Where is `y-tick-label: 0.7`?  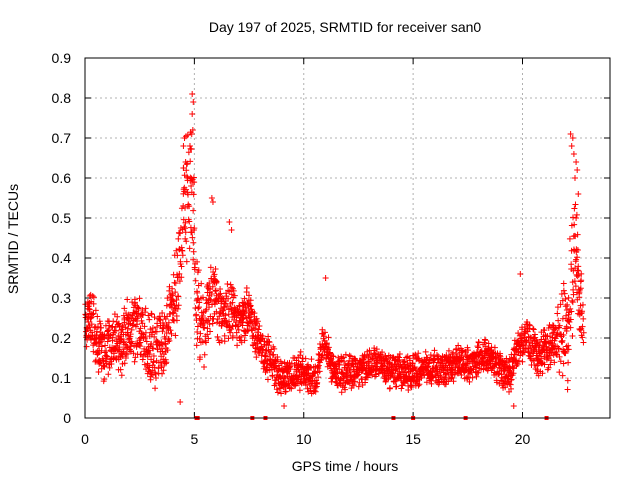 y-tick-label: 0.7 is located at coordinates (62, 138).